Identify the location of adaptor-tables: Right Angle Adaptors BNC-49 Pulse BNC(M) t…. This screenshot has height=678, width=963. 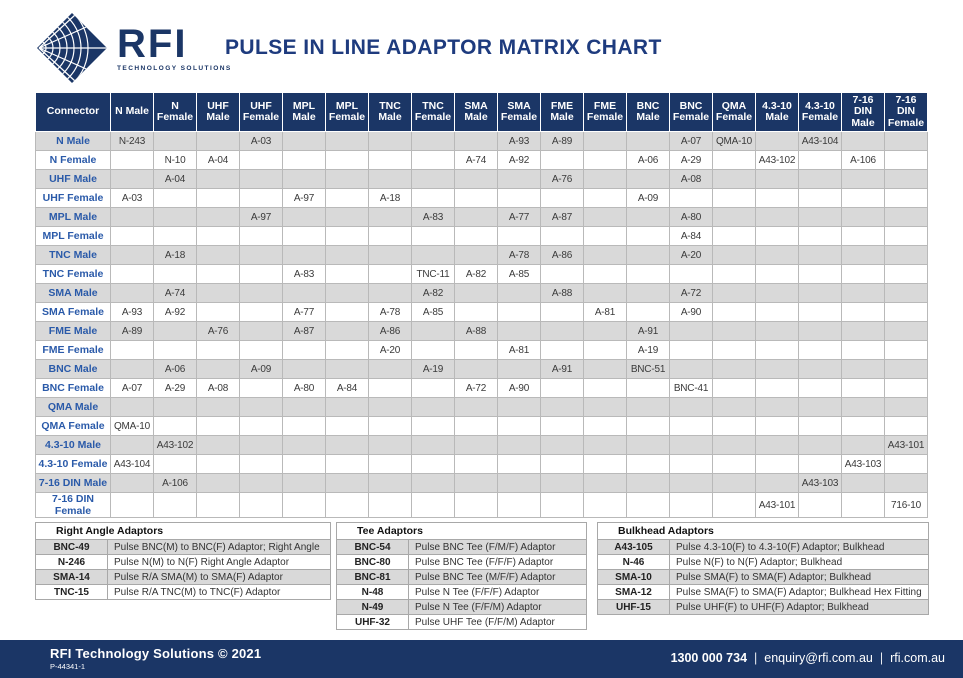
(482, 576).